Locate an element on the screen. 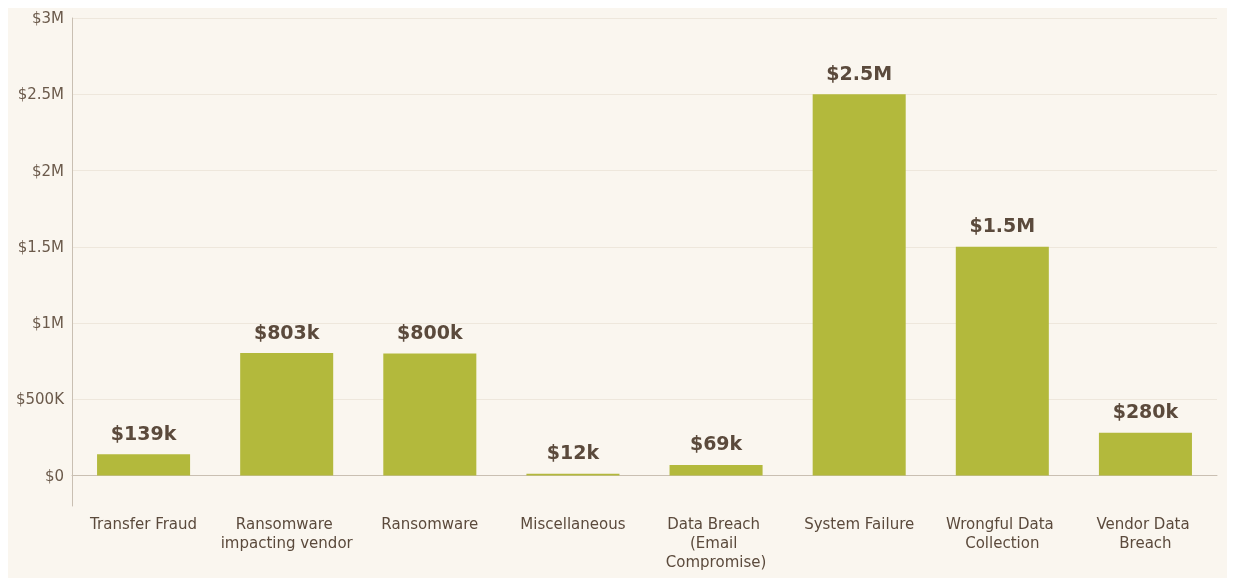 This screenshot has width=1235, height=586. y-tick-label: $500K is located at coordinates (40, 399).